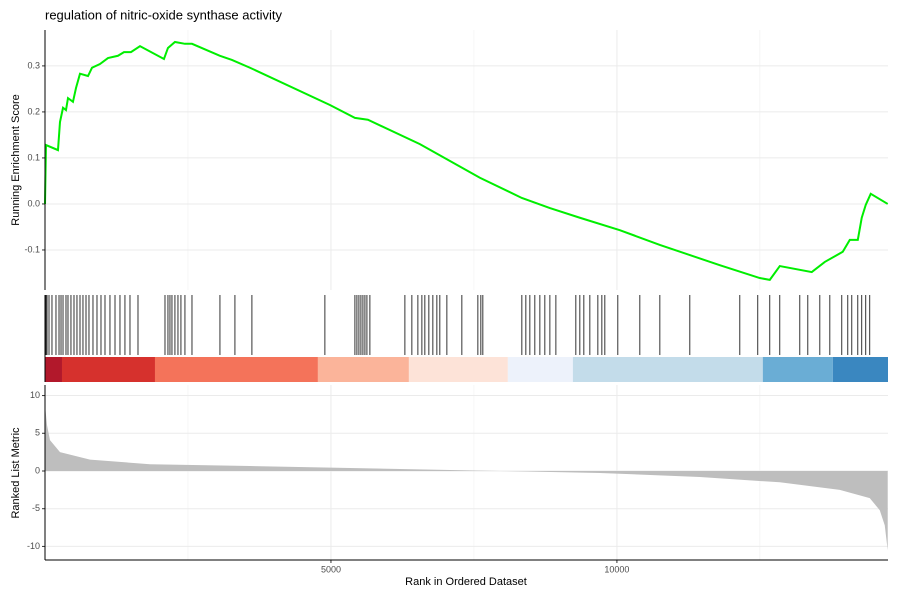  I want to click on y2-tick-label: 5, so click(37, 433).